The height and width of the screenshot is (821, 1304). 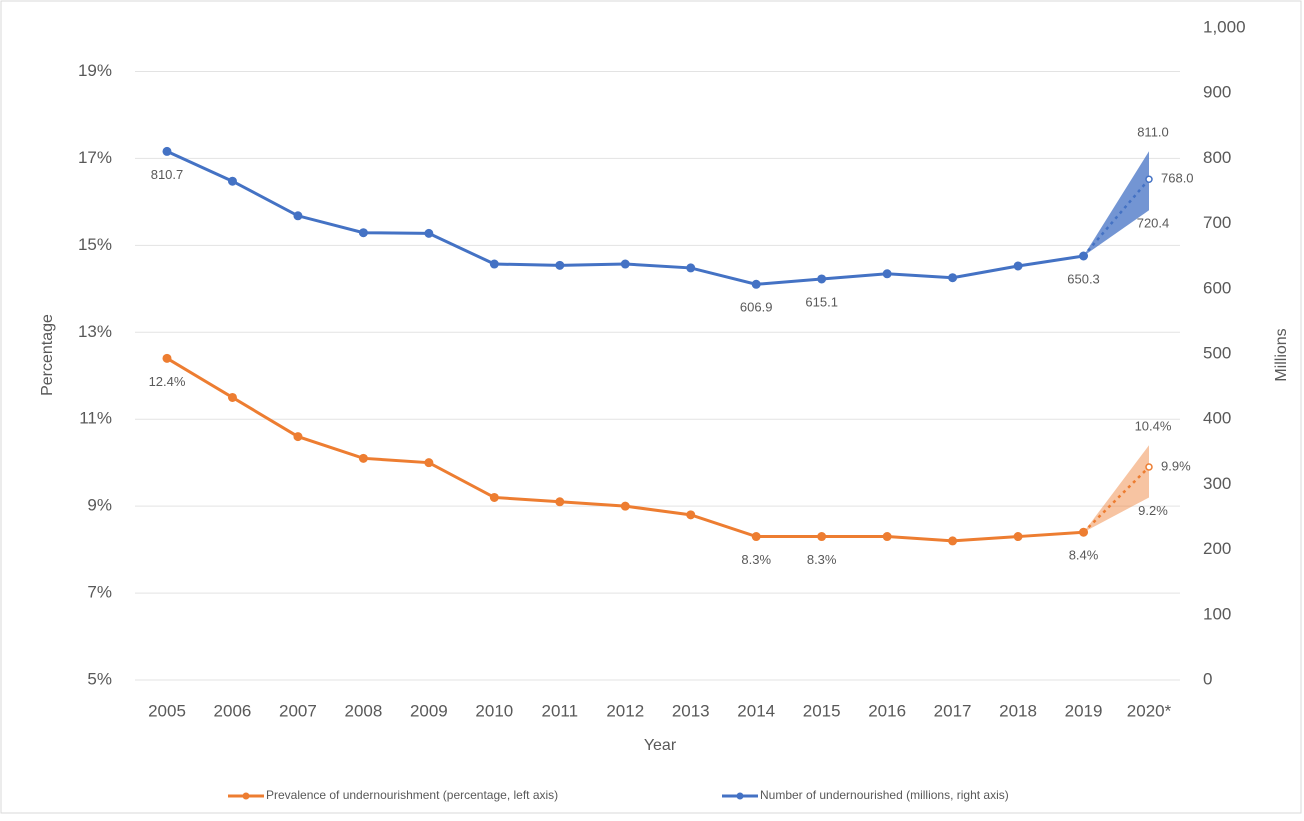 I want to click on data-label: 650.3, so click(x=1083, y=278).